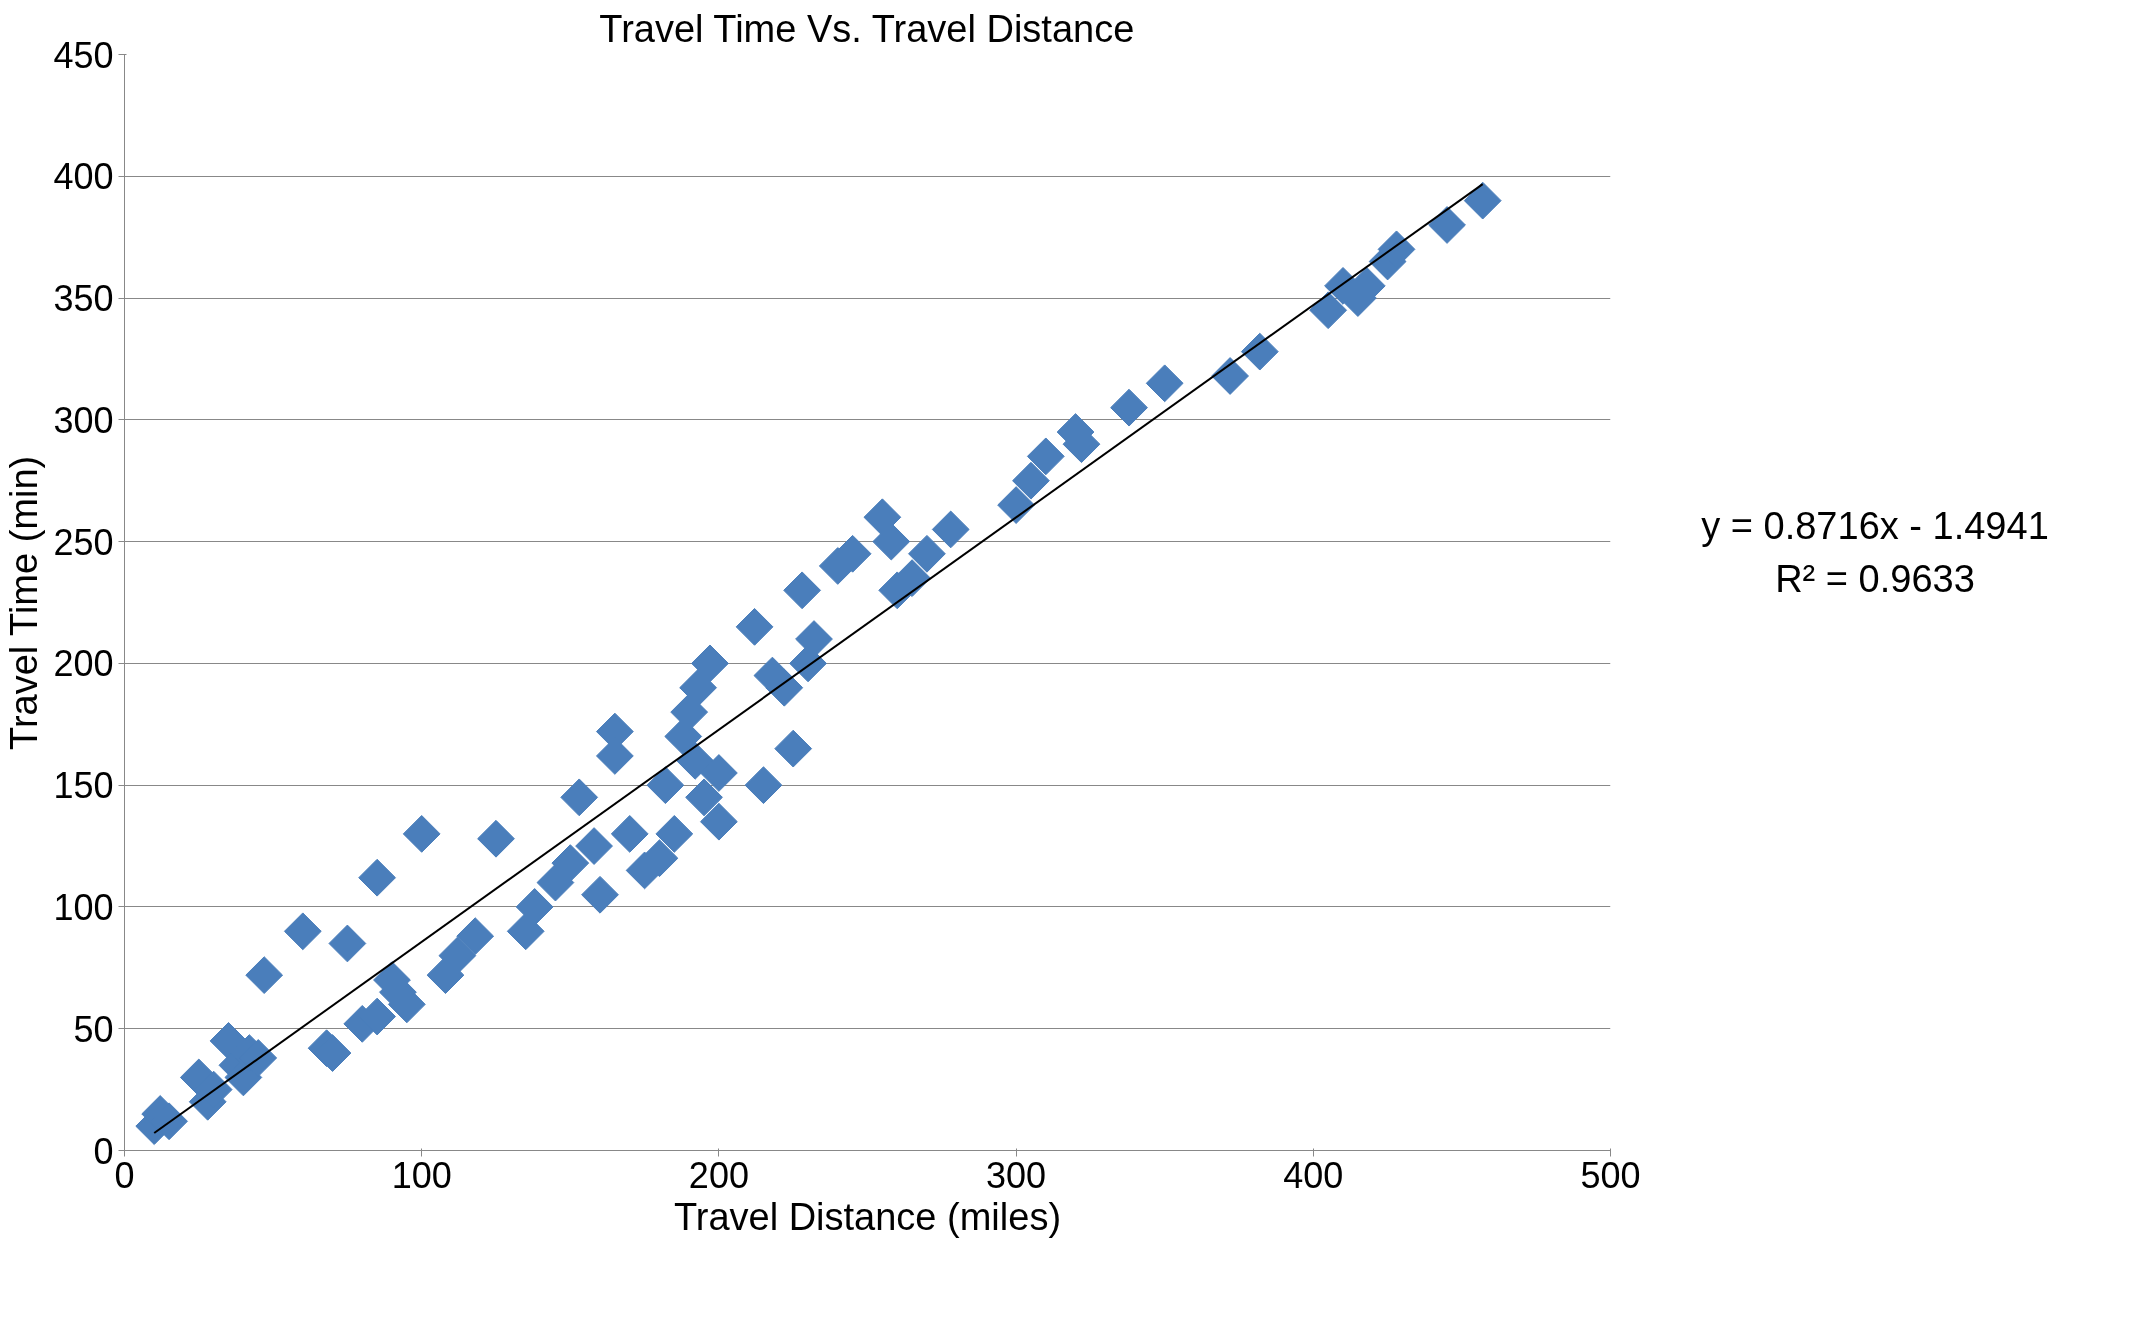 The image size is (2143, 1336). What do you see at coordinates (24, 602) in the screenshot?
I see `y-axis-title: Travel Time (min)` at bounding box center [24, 602].